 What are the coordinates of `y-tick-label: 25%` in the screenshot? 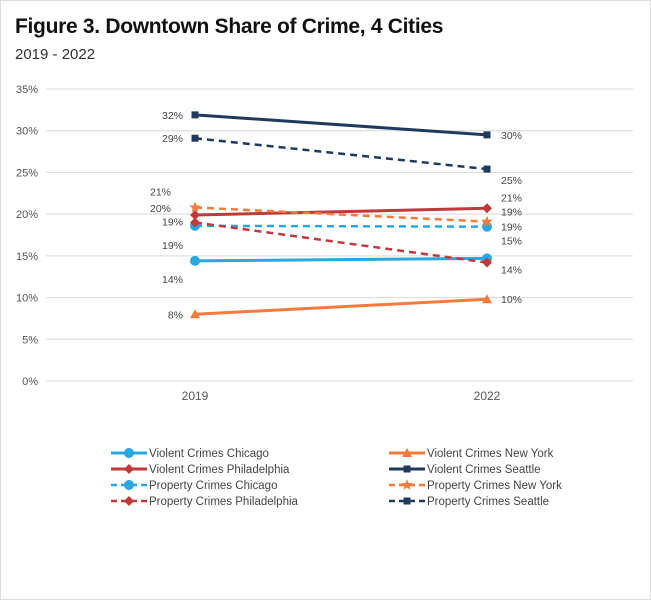 It's located at (27, 173).